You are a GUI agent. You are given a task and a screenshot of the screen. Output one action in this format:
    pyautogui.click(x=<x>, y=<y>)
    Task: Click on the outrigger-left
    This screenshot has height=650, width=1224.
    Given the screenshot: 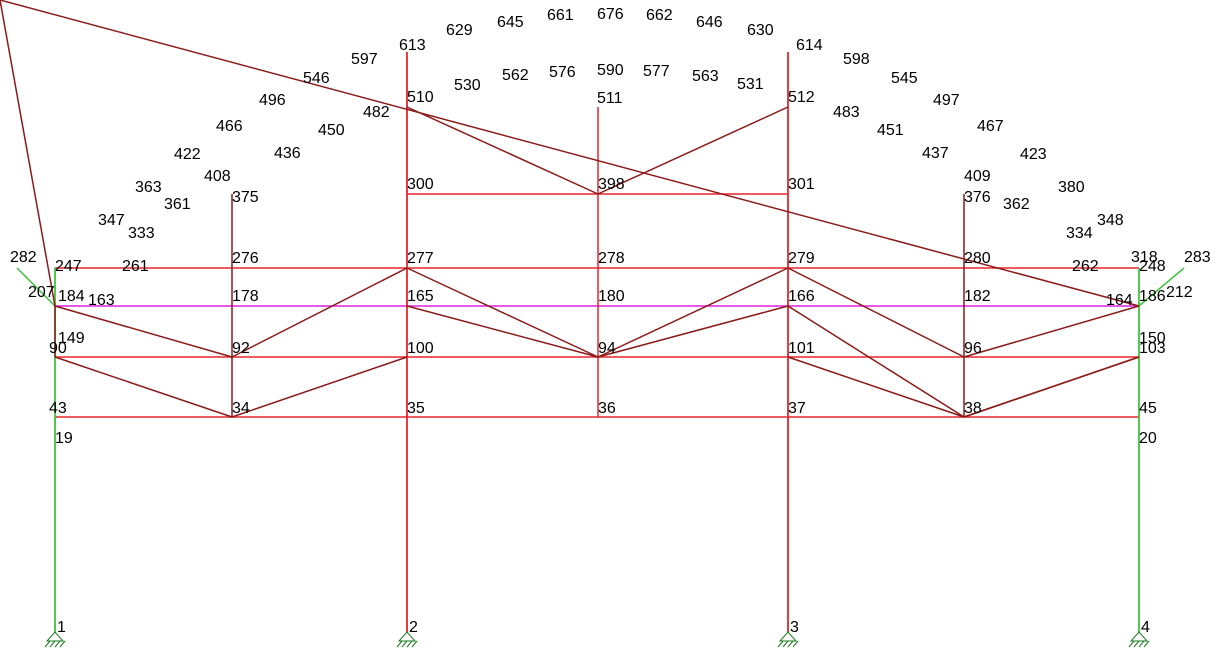 What is the action you would take?
    pyautogui.click(x=36, y=287)
    